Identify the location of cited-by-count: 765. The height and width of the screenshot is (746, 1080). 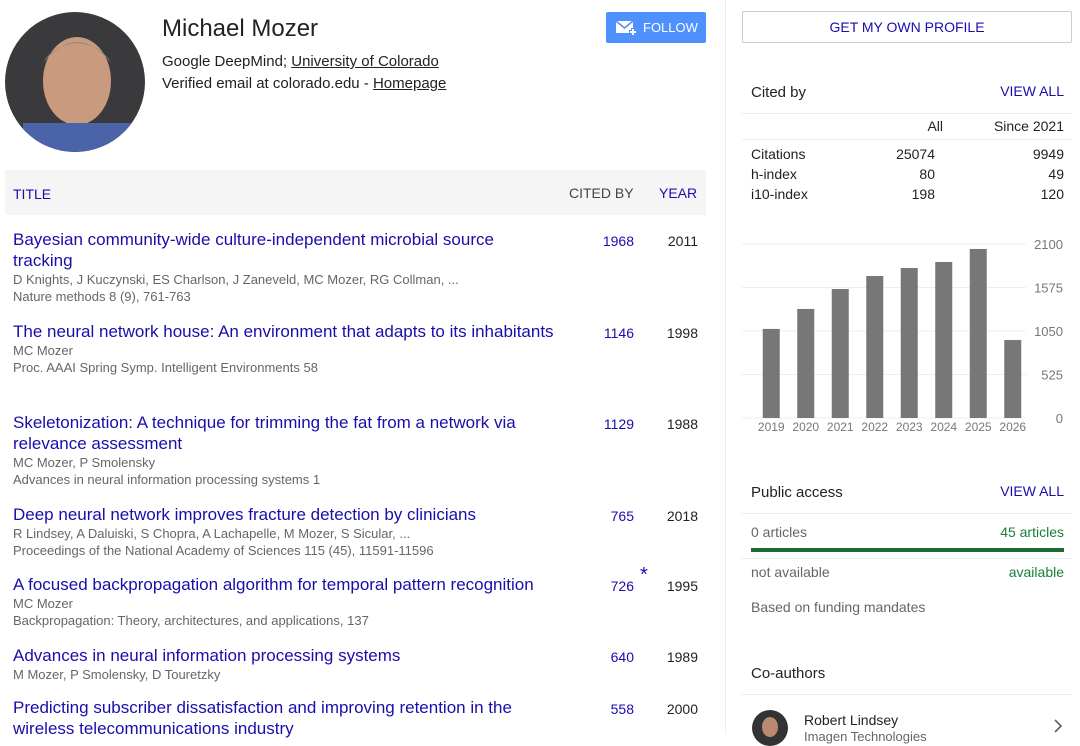
(622, 516).